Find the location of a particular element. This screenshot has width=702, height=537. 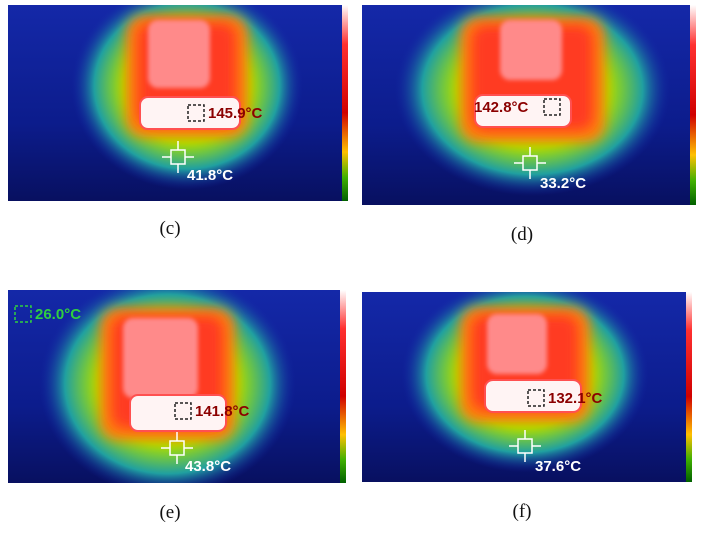

panel-caption: (f) is located at coordinates (522, 511).